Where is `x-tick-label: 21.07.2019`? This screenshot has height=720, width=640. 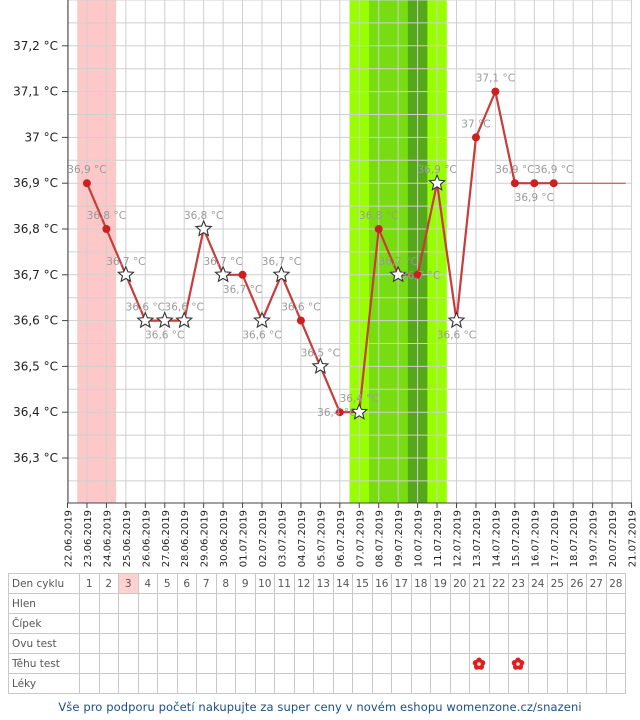
x-tick-label: 21.07.2019 is located at coordinates (633, 538).